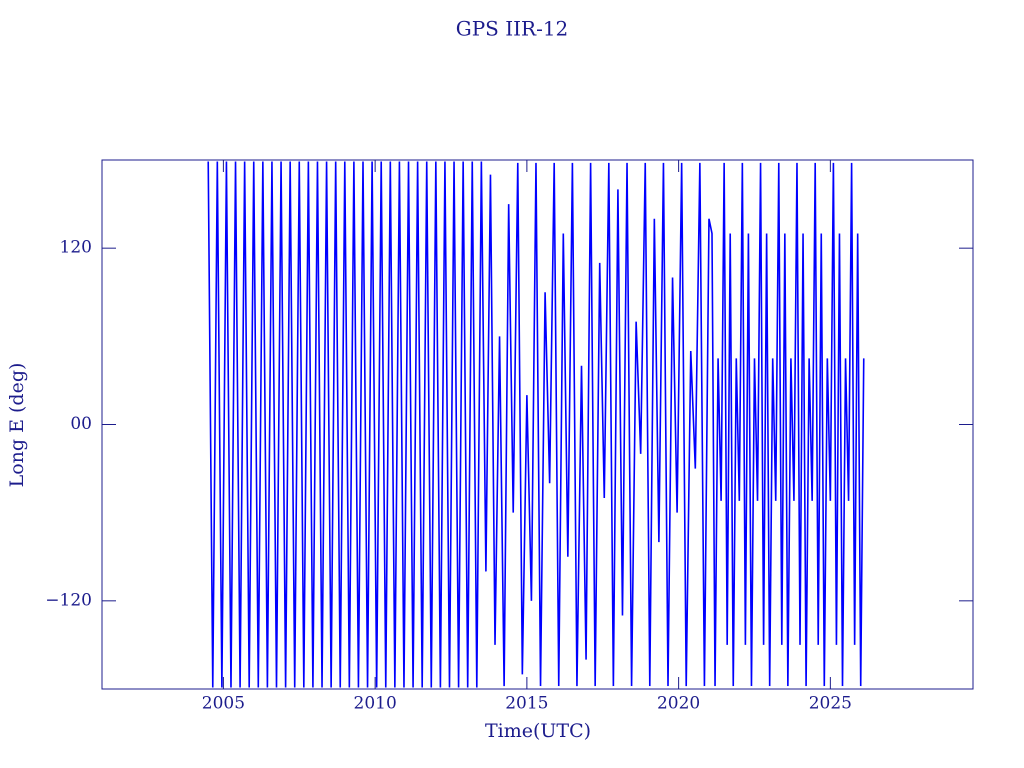  I want to click on x-tick-label: 2025, so click(830, 704).